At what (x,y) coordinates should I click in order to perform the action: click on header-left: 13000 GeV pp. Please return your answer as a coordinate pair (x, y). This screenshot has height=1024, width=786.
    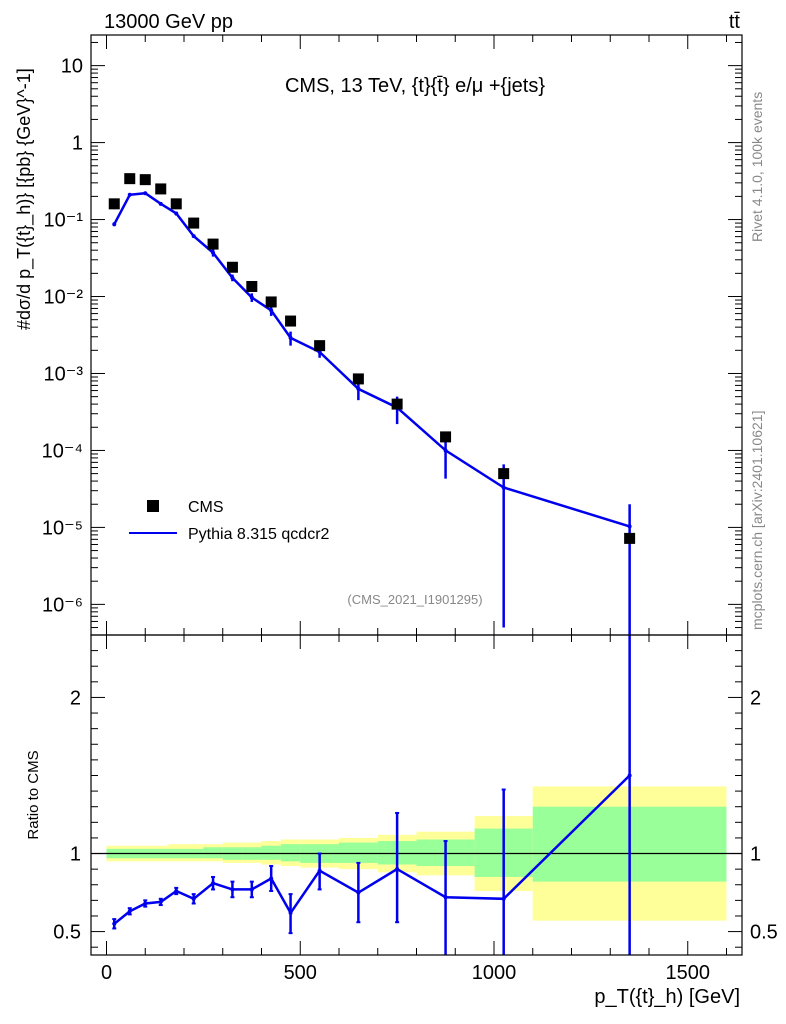
    Looking at the image, I should click on (168, 22).